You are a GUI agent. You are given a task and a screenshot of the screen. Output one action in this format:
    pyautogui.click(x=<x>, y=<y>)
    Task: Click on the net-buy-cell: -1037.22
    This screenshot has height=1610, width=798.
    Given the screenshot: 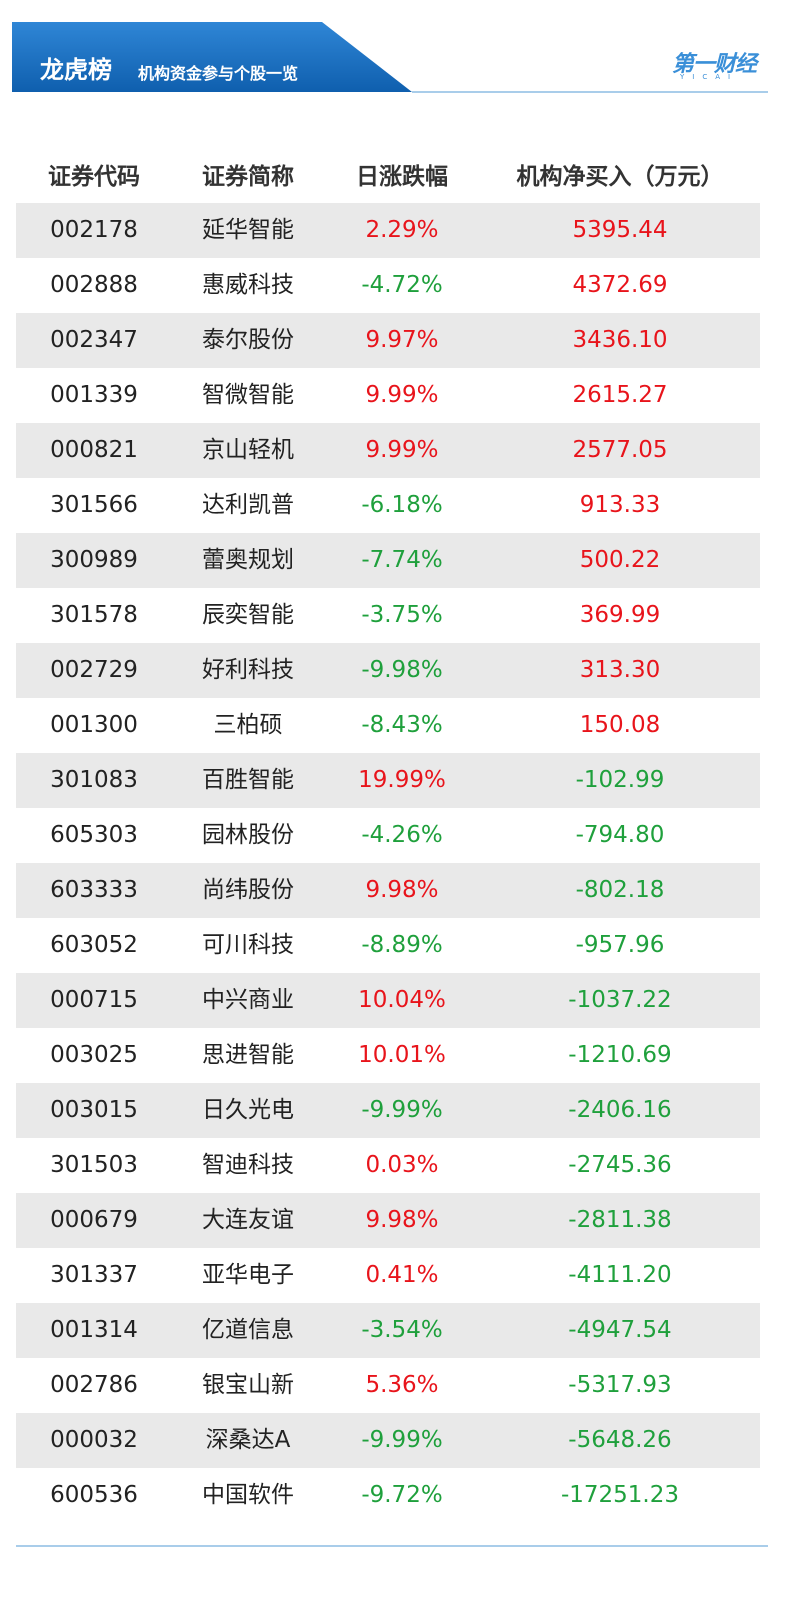 What is the action you would take?
    pyautogui.click(x=620, y=1000)
    